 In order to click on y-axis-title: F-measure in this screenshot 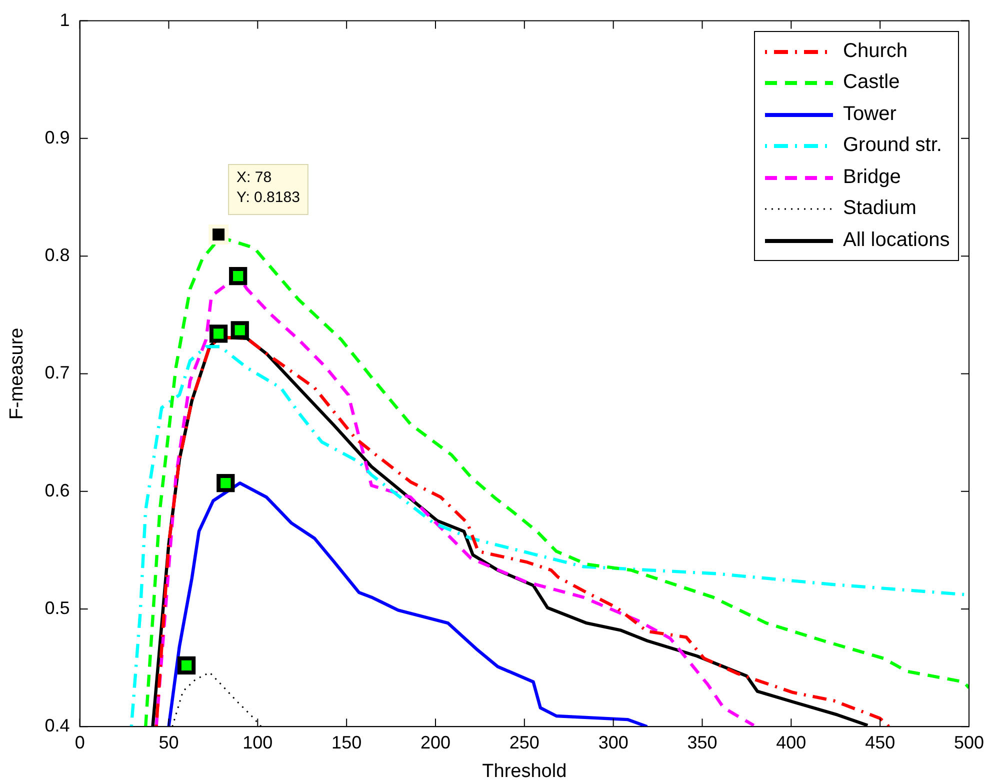, I will do `click(17, 374)`.